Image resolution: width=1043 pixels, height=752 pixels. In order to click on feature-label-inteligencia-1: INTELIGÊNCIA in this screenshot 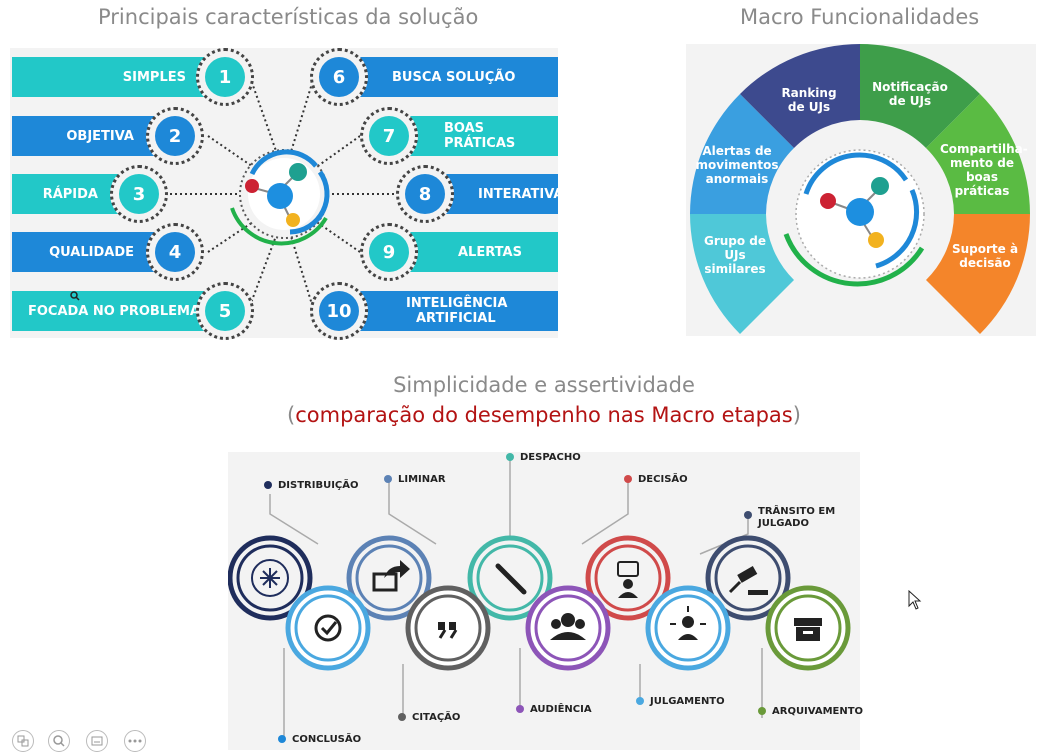, I will do `click(457, 303)`.